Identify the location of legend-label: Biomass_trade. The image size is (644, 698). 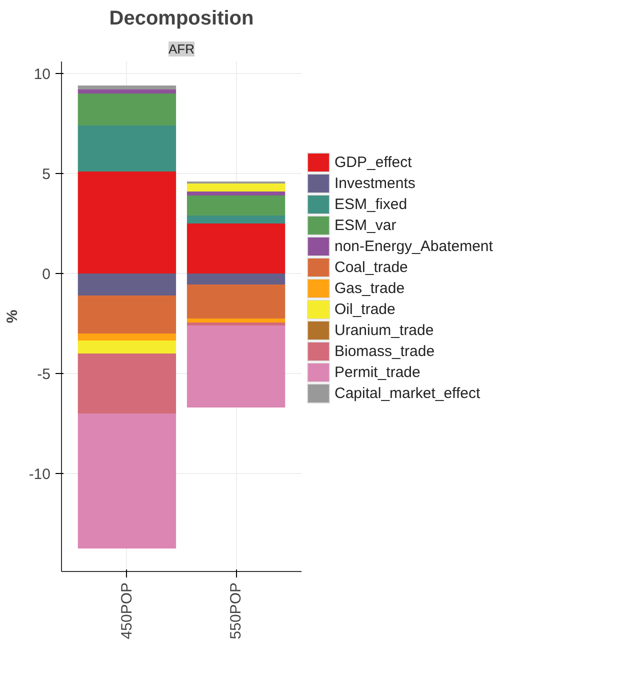
(384, 351).